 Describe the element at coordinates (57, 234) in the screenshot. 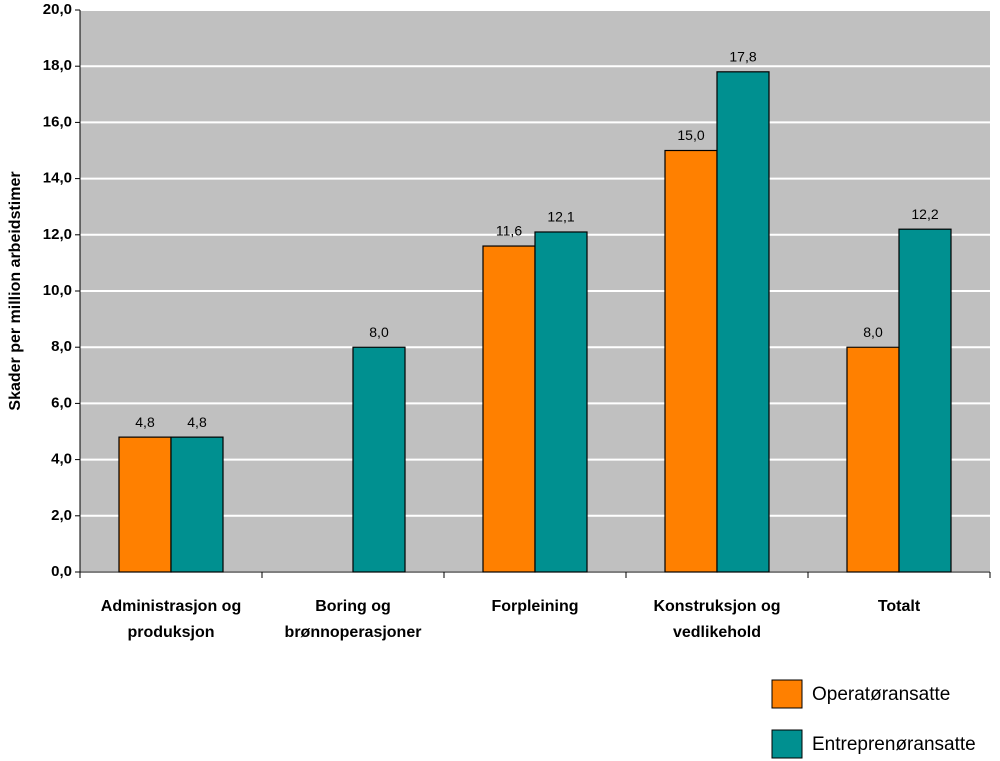

I see `y-tick-label: 12,0` at that location.